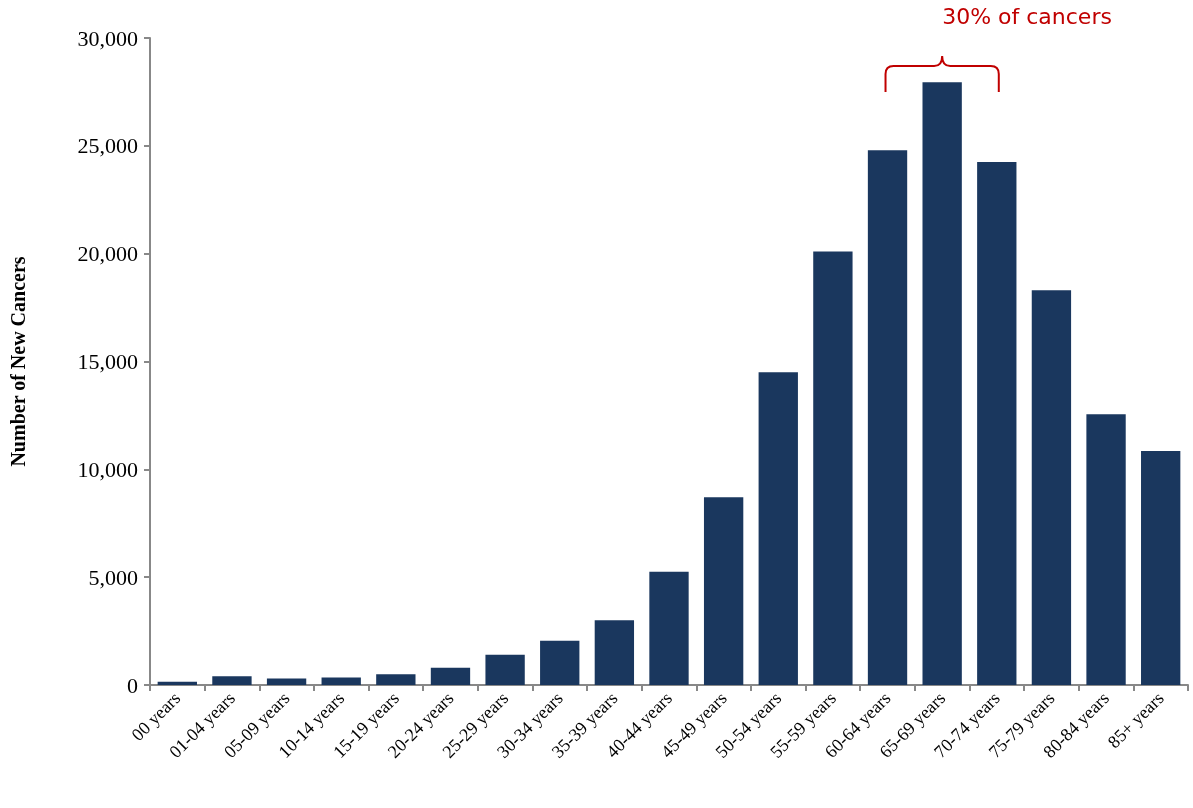  Describe the element at coordinates (113, 577) in the screenshot. I see `y-tick-label: 5,000` at that location.